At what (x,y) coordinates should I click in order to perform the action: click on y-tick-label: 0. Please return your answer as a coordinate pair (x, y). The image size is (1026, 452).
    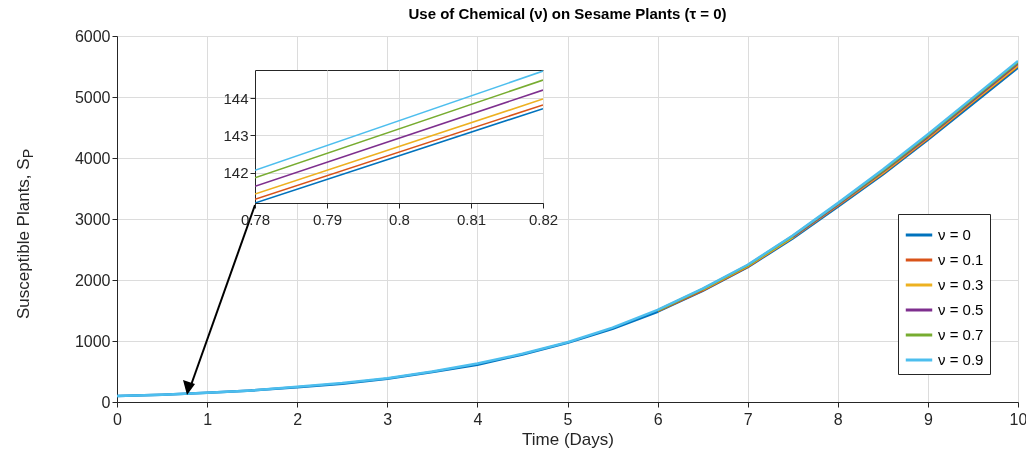
    Looking at the image, I should click on (106, 402).